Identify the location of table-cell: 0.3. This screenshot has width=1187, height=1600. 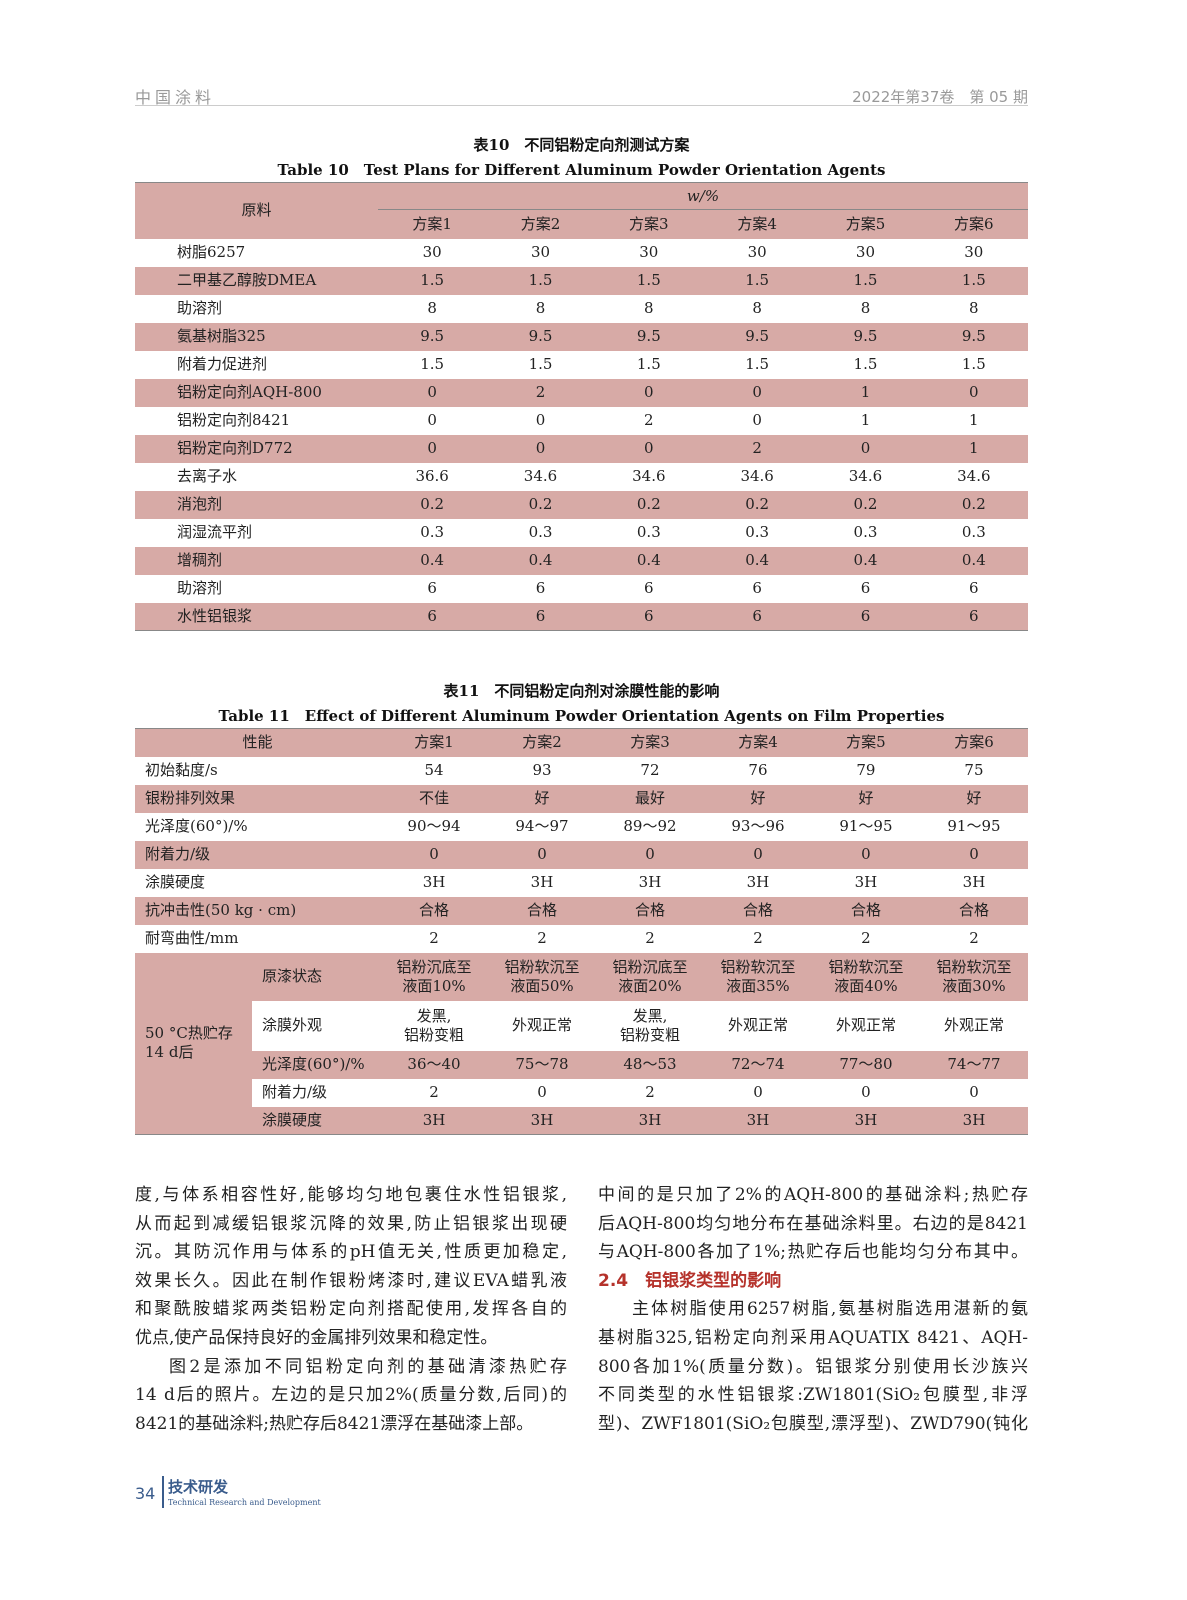
(432, 532).